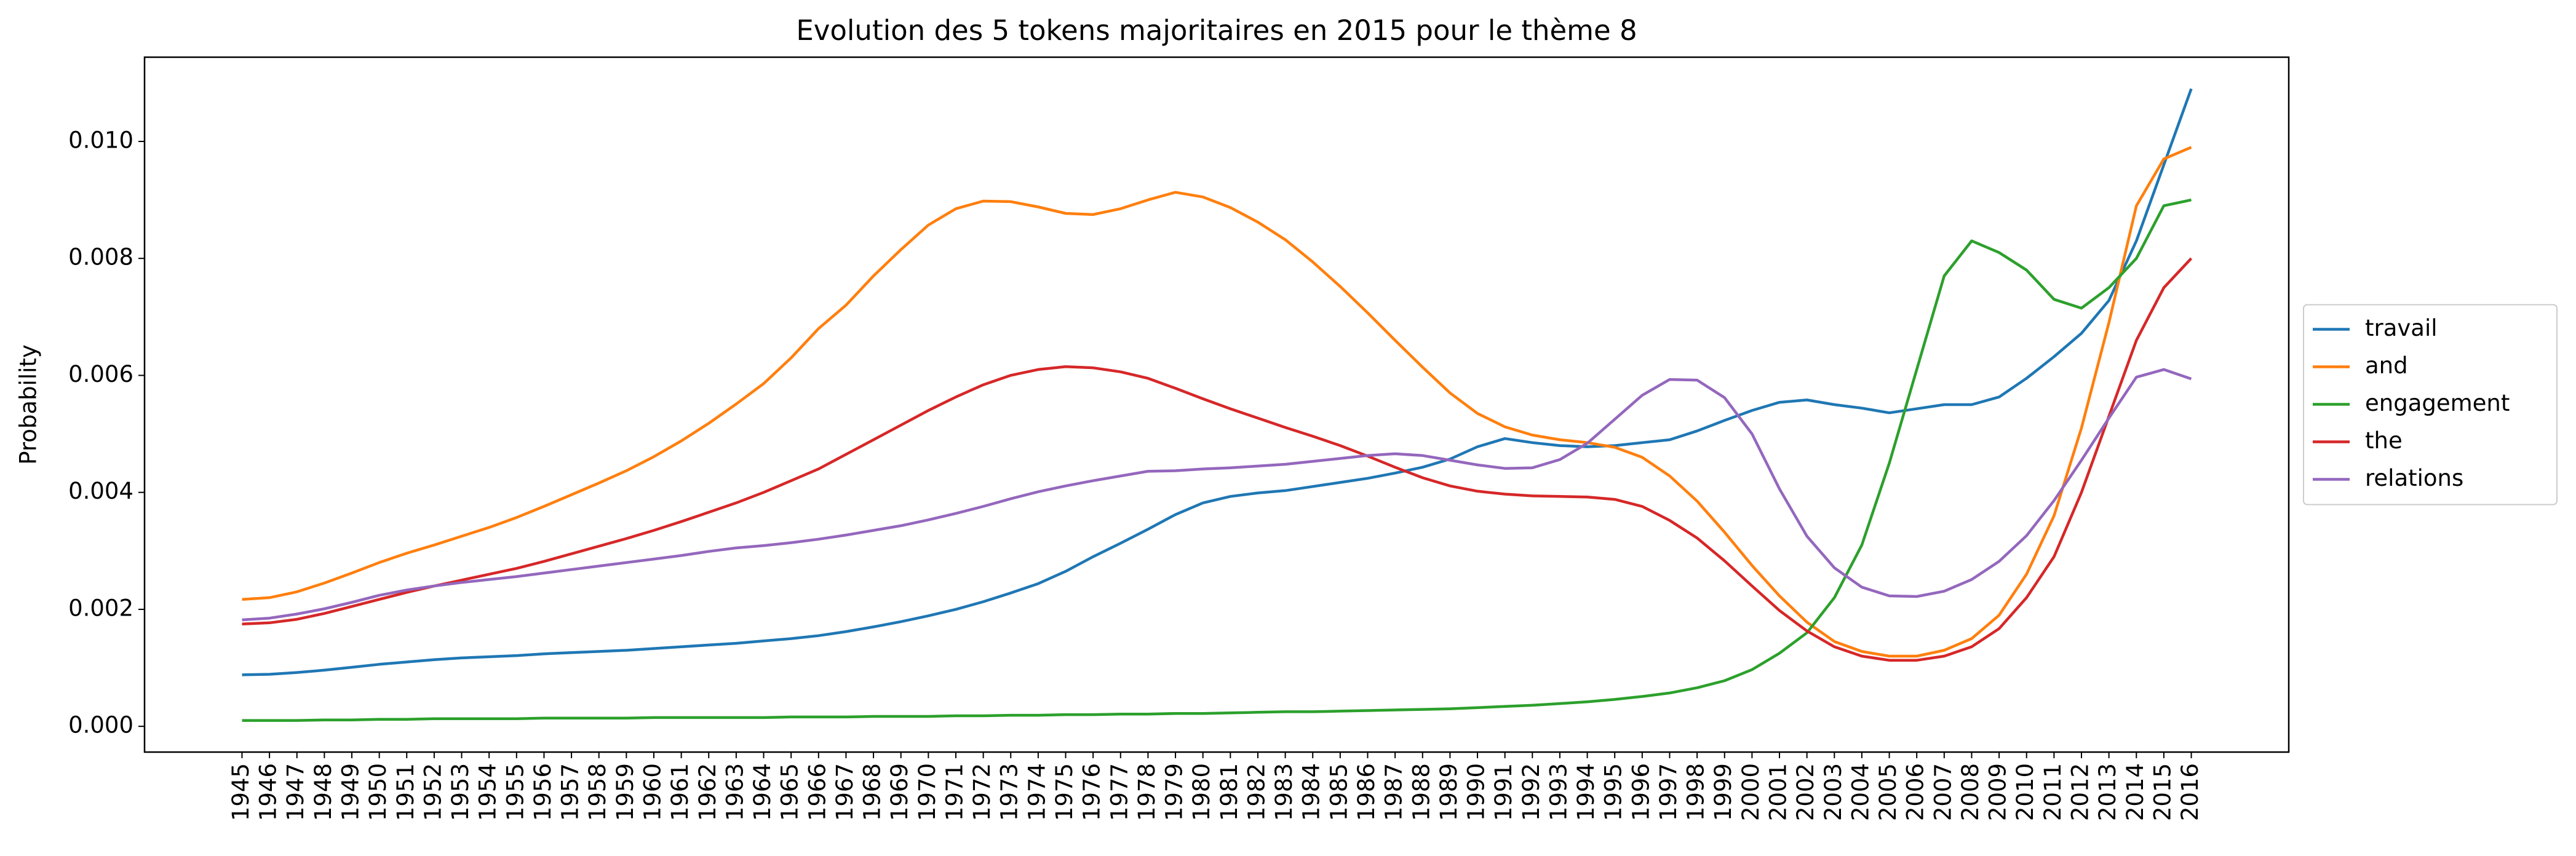 This screenshot has height=856, width=2576. Describe the element at coordinates (100, 608) in the screenshot. I see `y-tick-label: 0.002` at that location.